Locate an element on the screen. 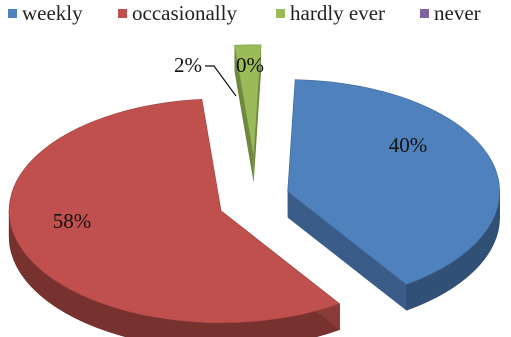 The image size is (511, 337). legend-swatch-never is located at coordinates (424, 13).